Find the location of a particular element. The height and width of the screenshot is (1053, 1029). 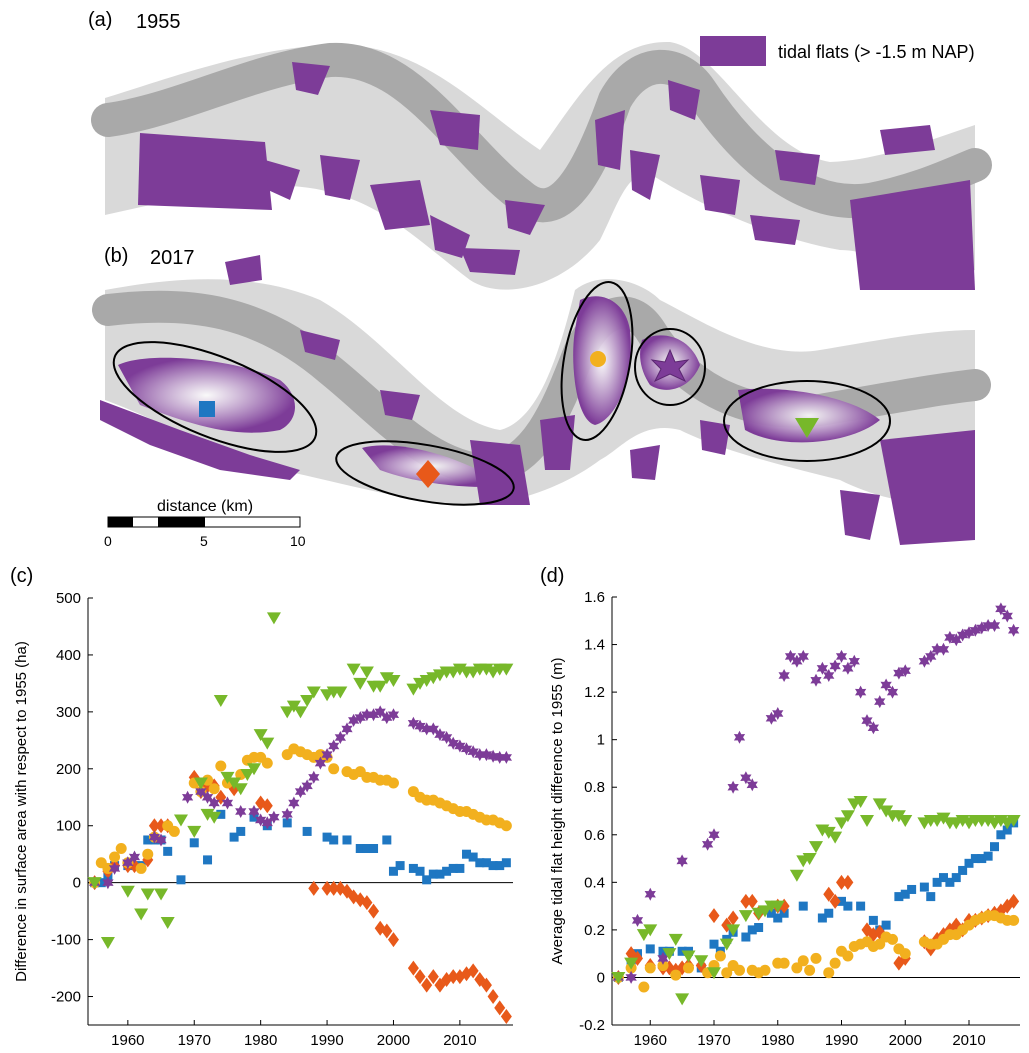

y-tick-label: -200 is located at coordinates (66, 997).